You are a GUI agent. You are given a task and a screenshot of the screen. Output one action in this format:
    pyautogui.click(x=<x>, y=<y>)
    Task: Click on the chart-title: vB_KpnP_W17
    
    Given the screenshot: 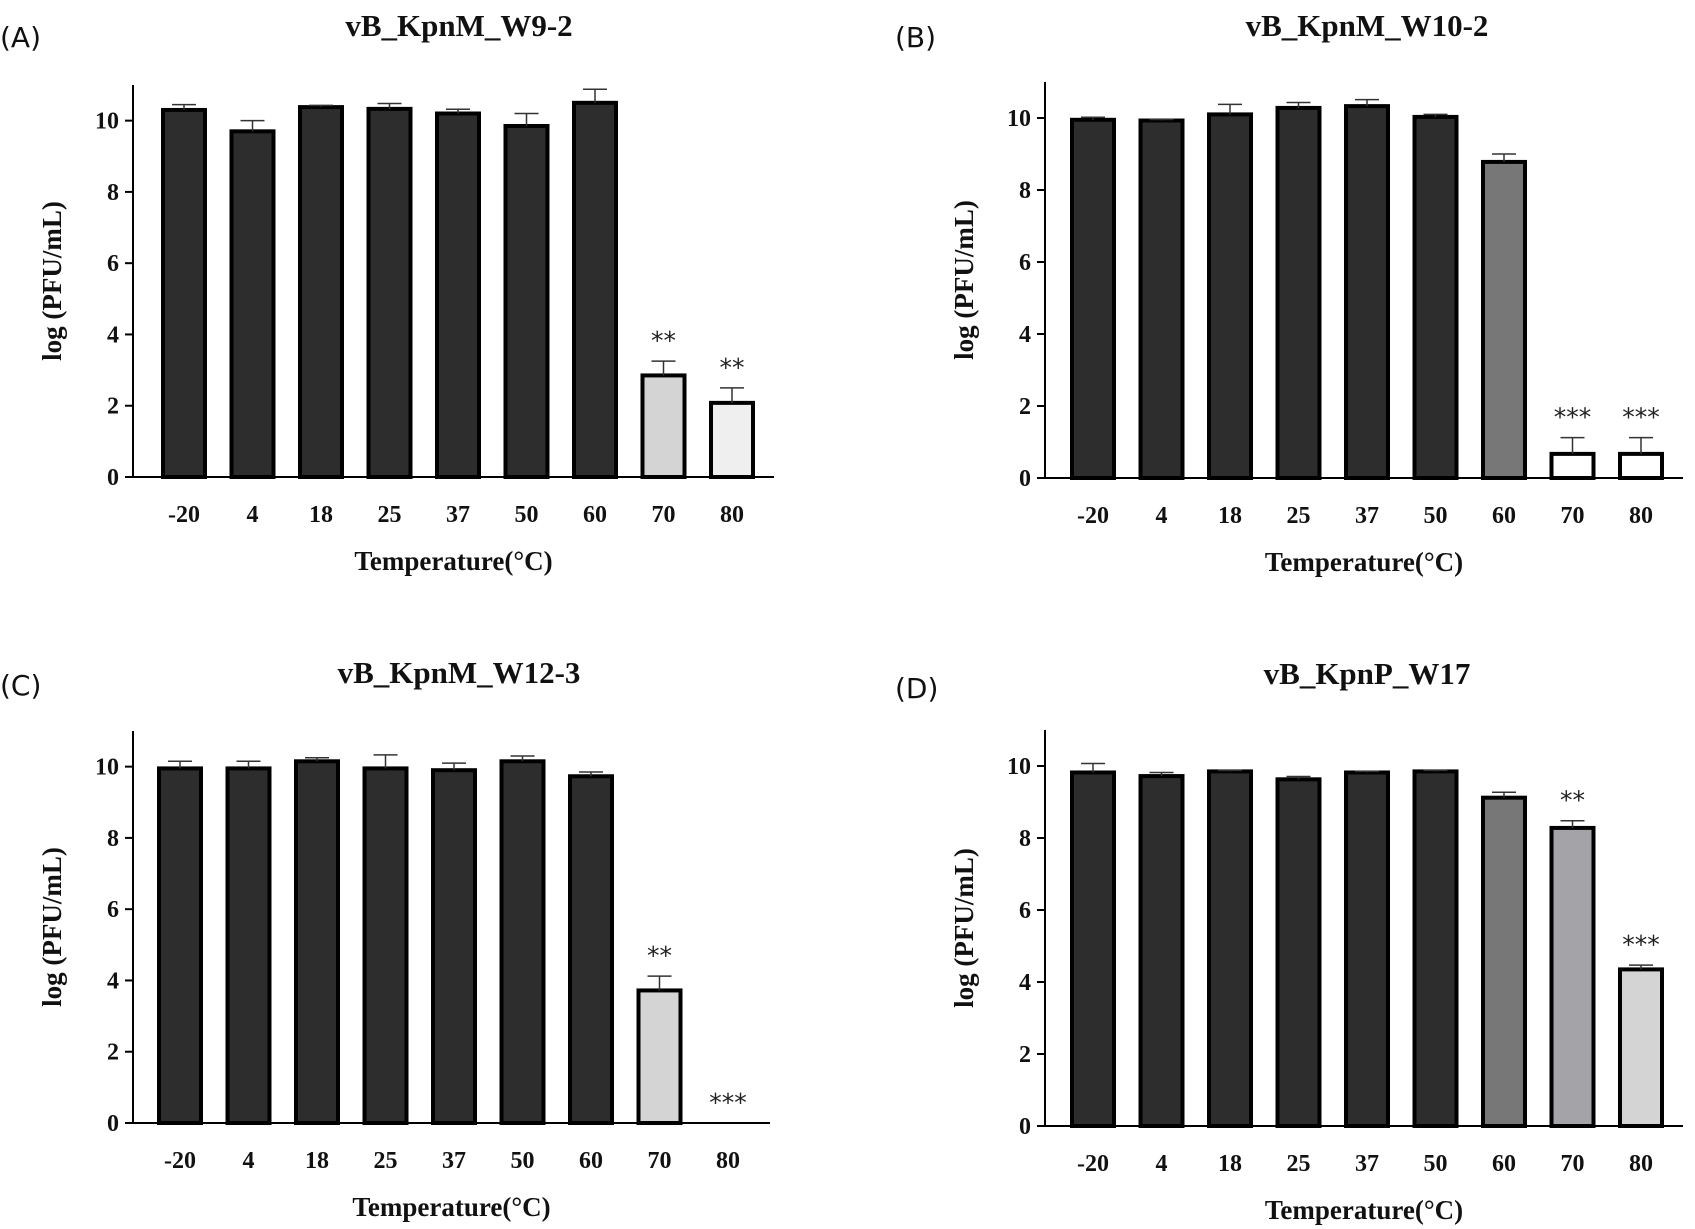 What is the action you would take?
    pyautogui.click(x=1367, y=673)
    